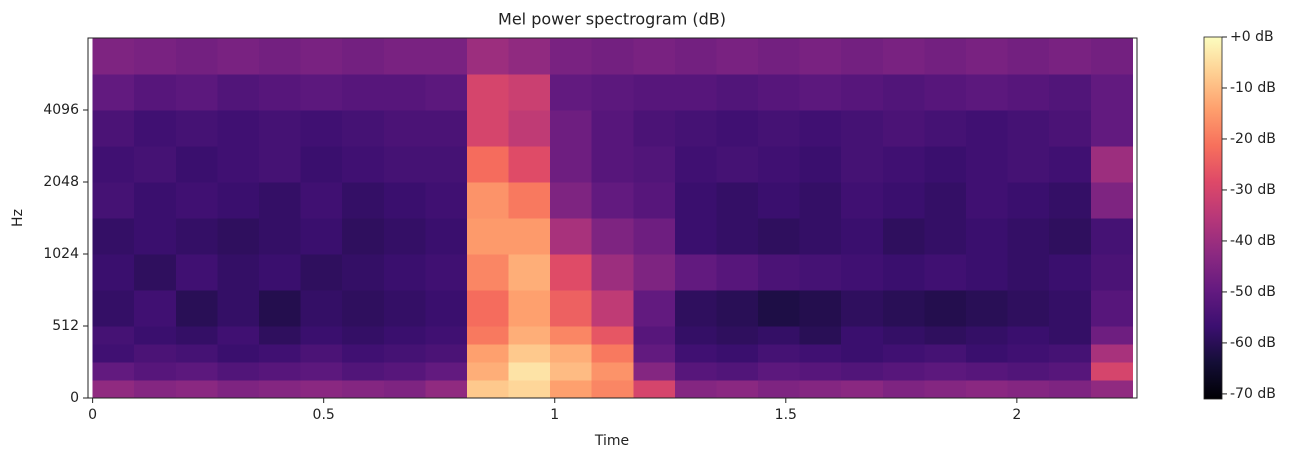  What do you see at coordinates (61, 254) in the screenshot?
I see `y-tick-label: 1024` at bounding box center [61, 254].